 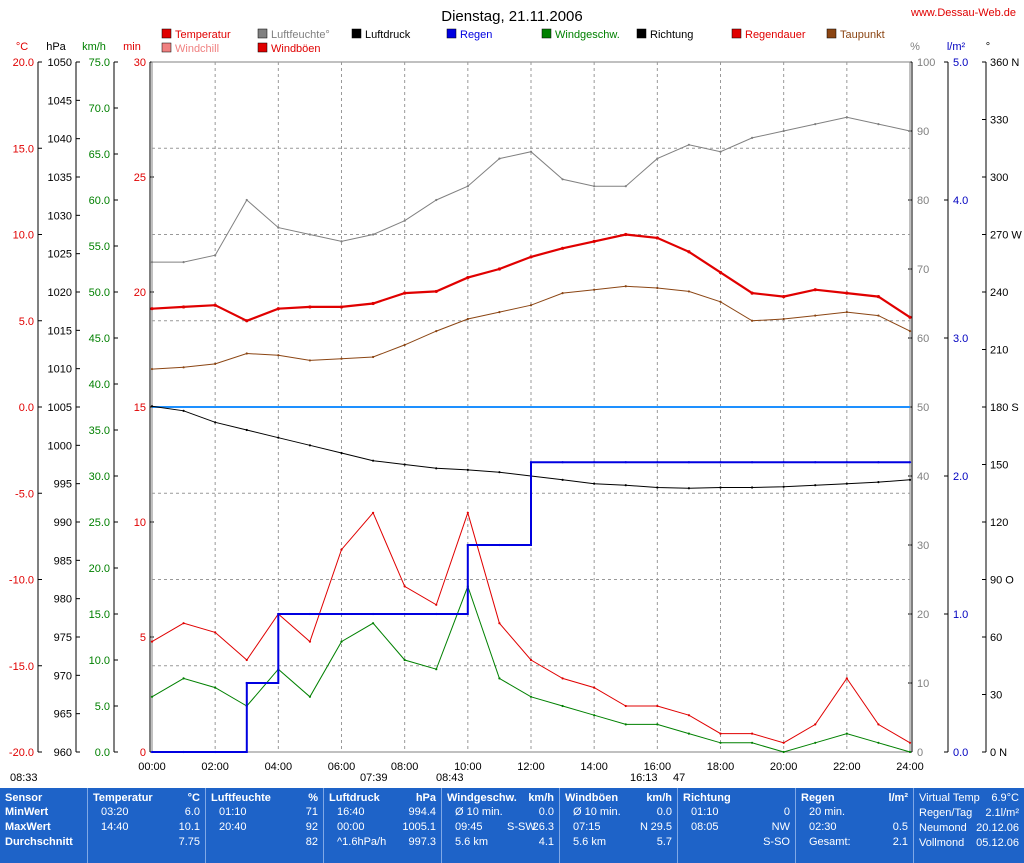 I want to click on direction-axis-tick-label: 330, so click(x=999, y=121).